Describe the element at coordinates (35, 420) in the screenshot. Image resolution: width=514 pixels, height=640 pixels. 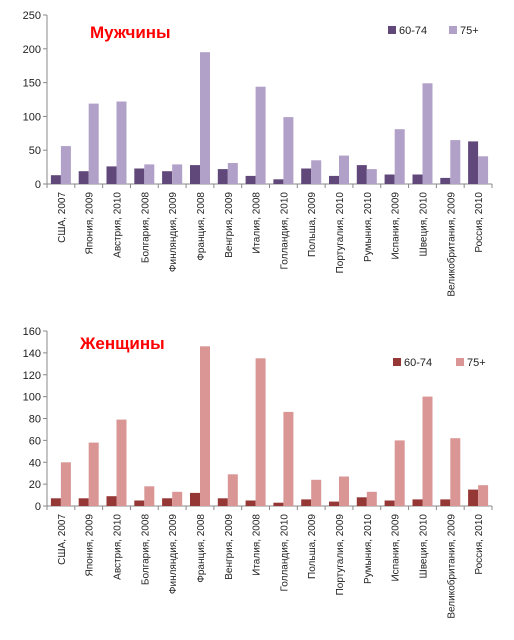
I see `y-tick-label: 80` at that location.